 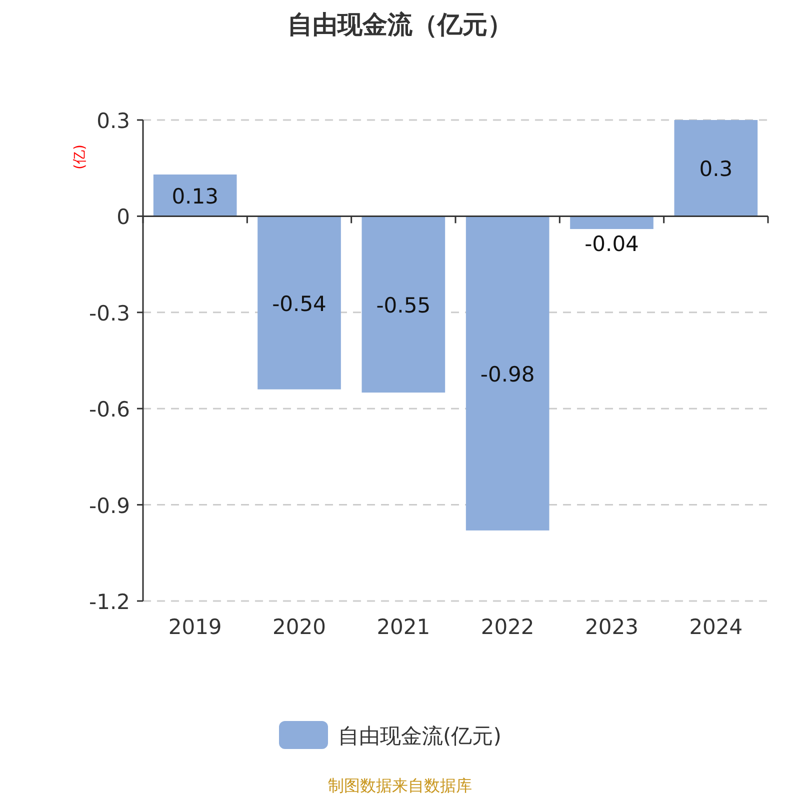 I want to click on x-tick-label: 2021, so click(x=403, y=627).